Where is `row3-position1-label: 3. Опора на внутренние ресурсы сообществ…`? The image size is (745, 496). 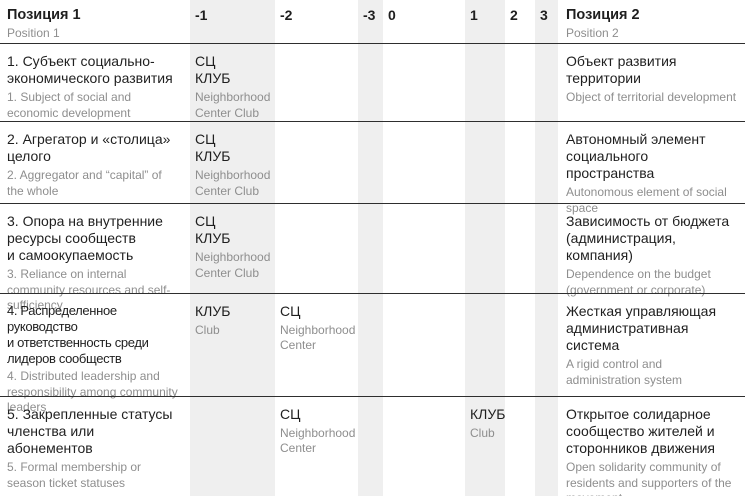 row3-position1-label: 3. Опора на внутренние ресурсы сообществ… is located at coordinates (95, 257).